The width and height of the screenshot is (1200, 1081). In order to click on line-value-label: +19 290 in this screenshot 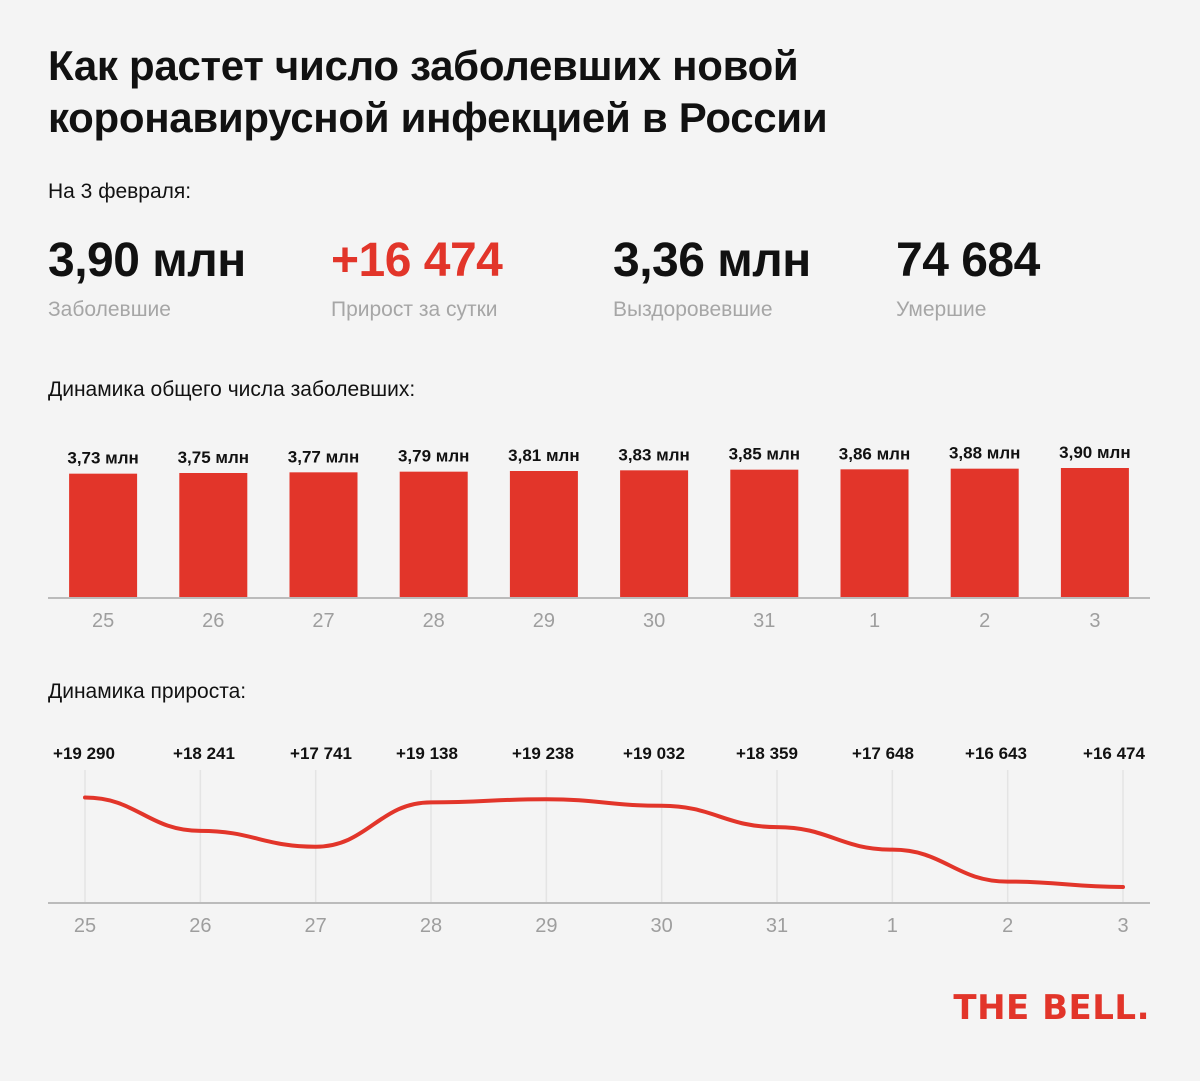, I will do `click(84, 753)`.